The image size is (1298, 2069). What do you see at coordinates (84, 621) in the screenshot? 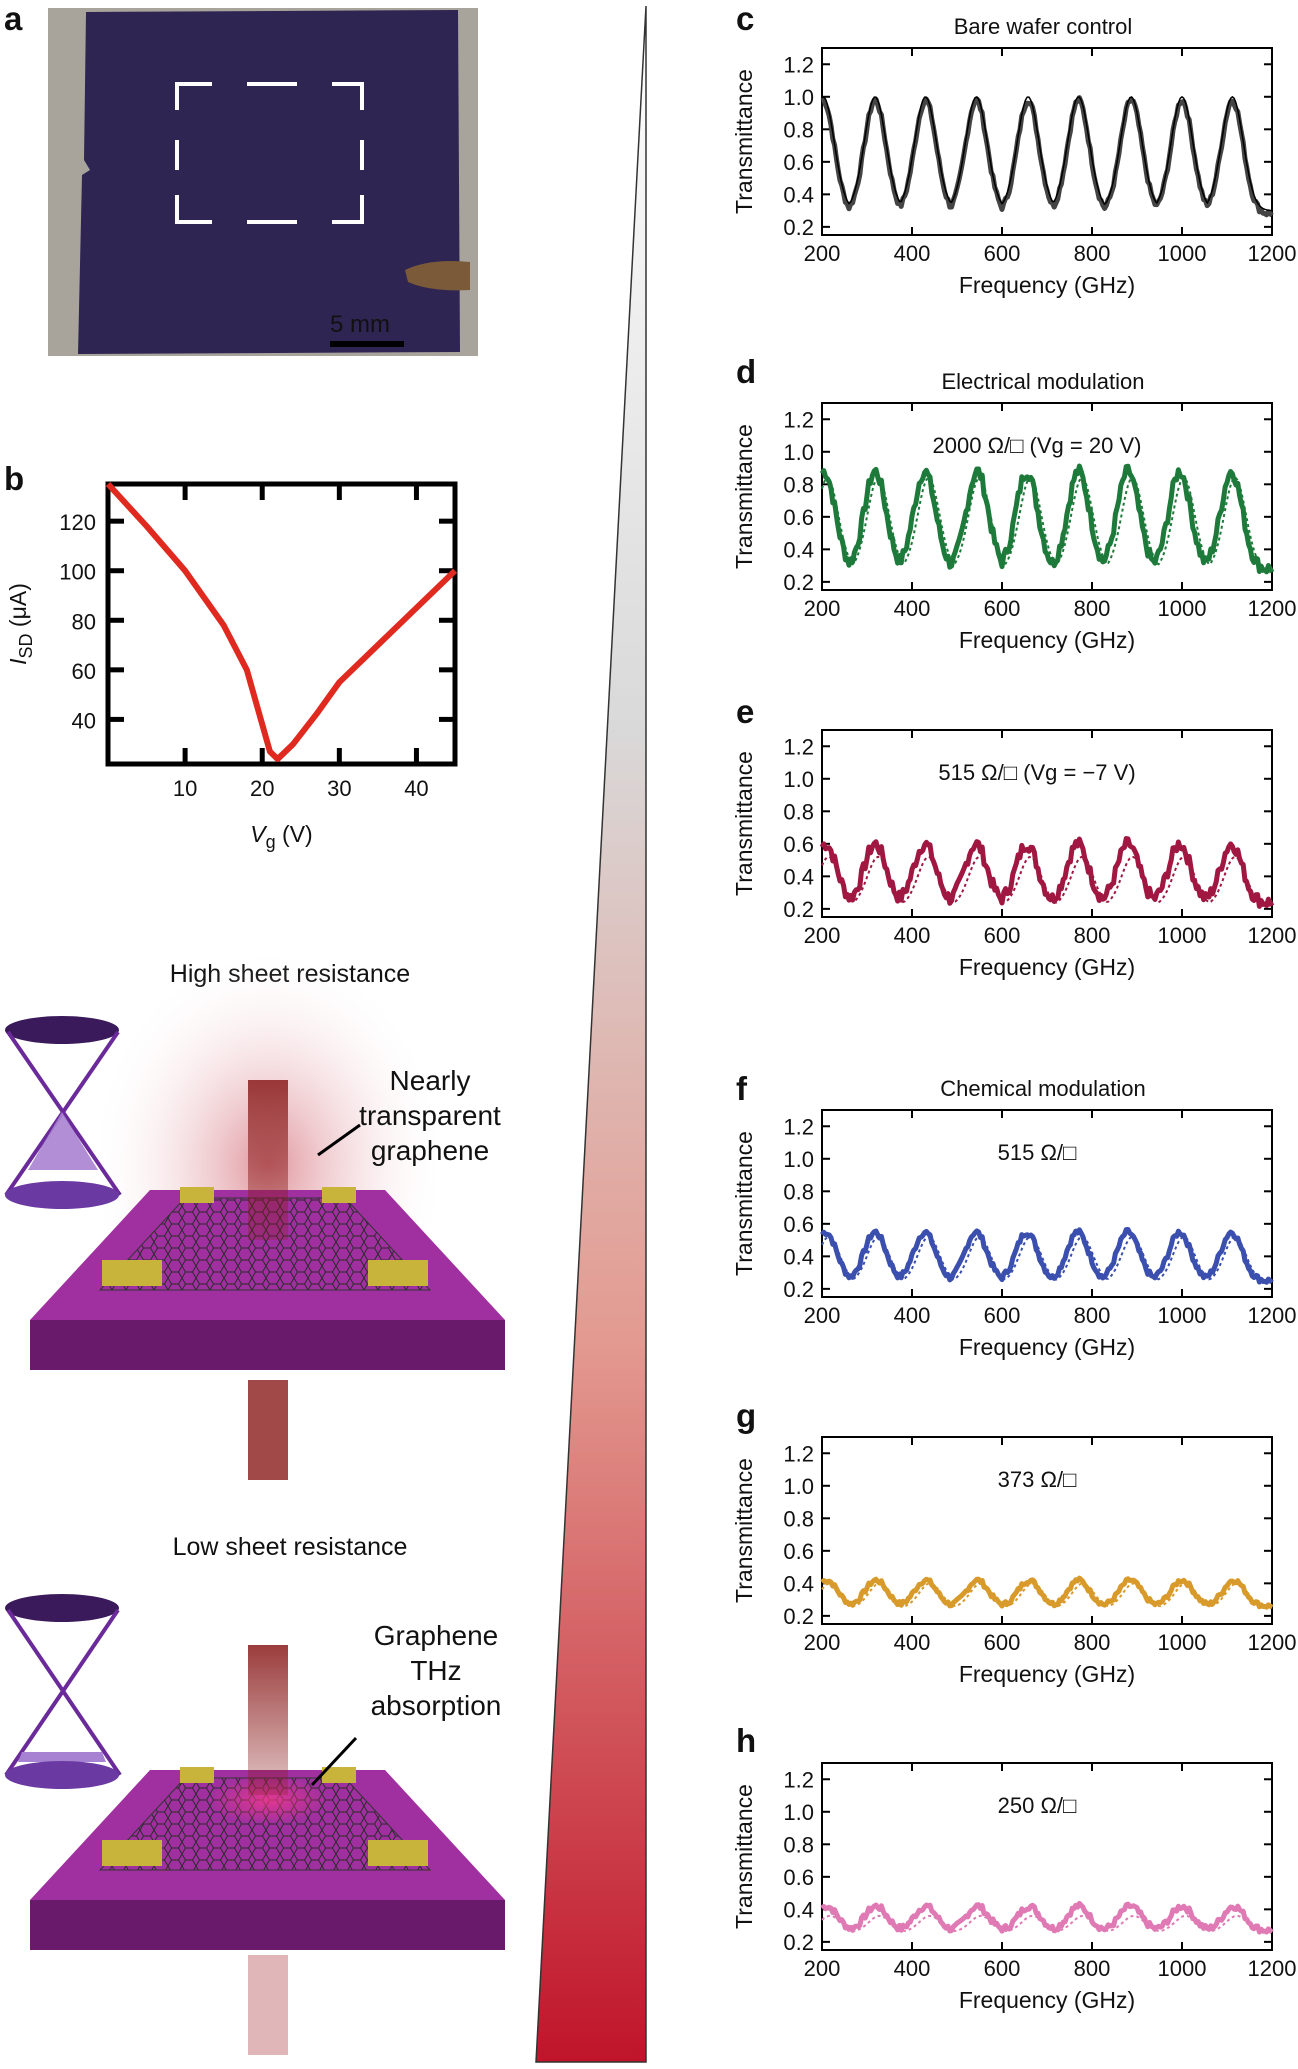
I see `y-tick-label: 80` at bounding box center [84, 621].